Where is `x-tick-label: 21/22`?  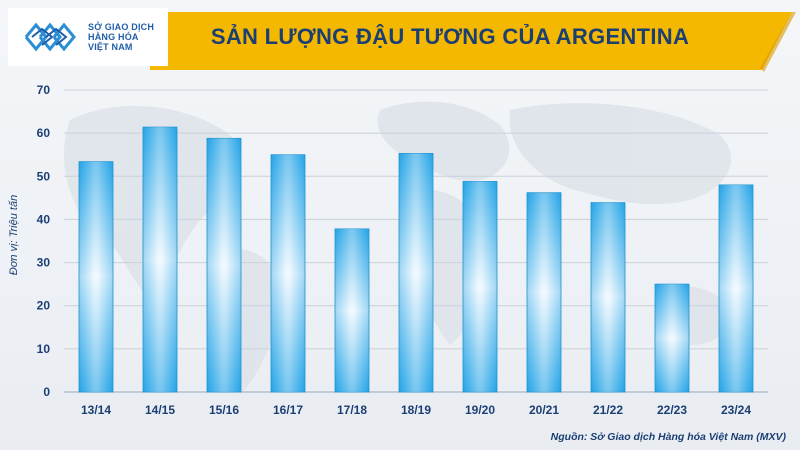 x-tick-label: 21/22 is located at coordinates (608, 410).